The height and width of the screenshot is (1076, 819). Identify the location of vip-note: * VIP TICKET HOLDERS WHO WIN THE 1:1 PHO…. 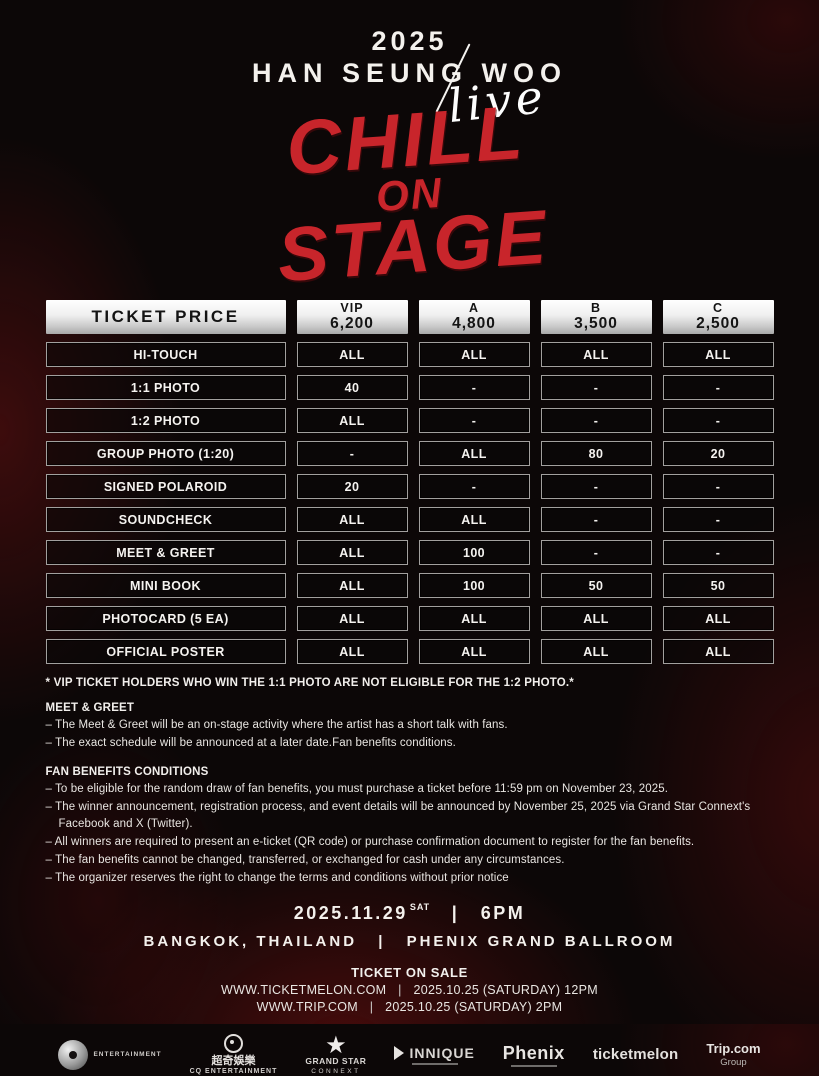
(309, 683).